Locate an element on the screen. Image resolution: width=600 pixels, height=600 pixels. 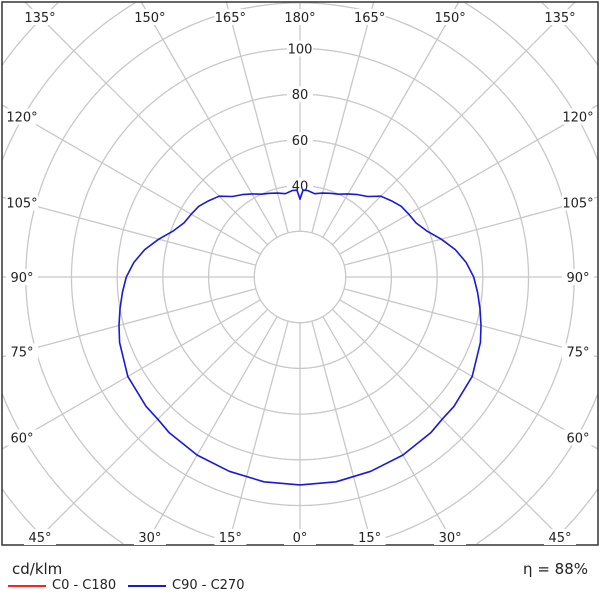
radial-tick-label: 60 is located at coordinates (300, 141).